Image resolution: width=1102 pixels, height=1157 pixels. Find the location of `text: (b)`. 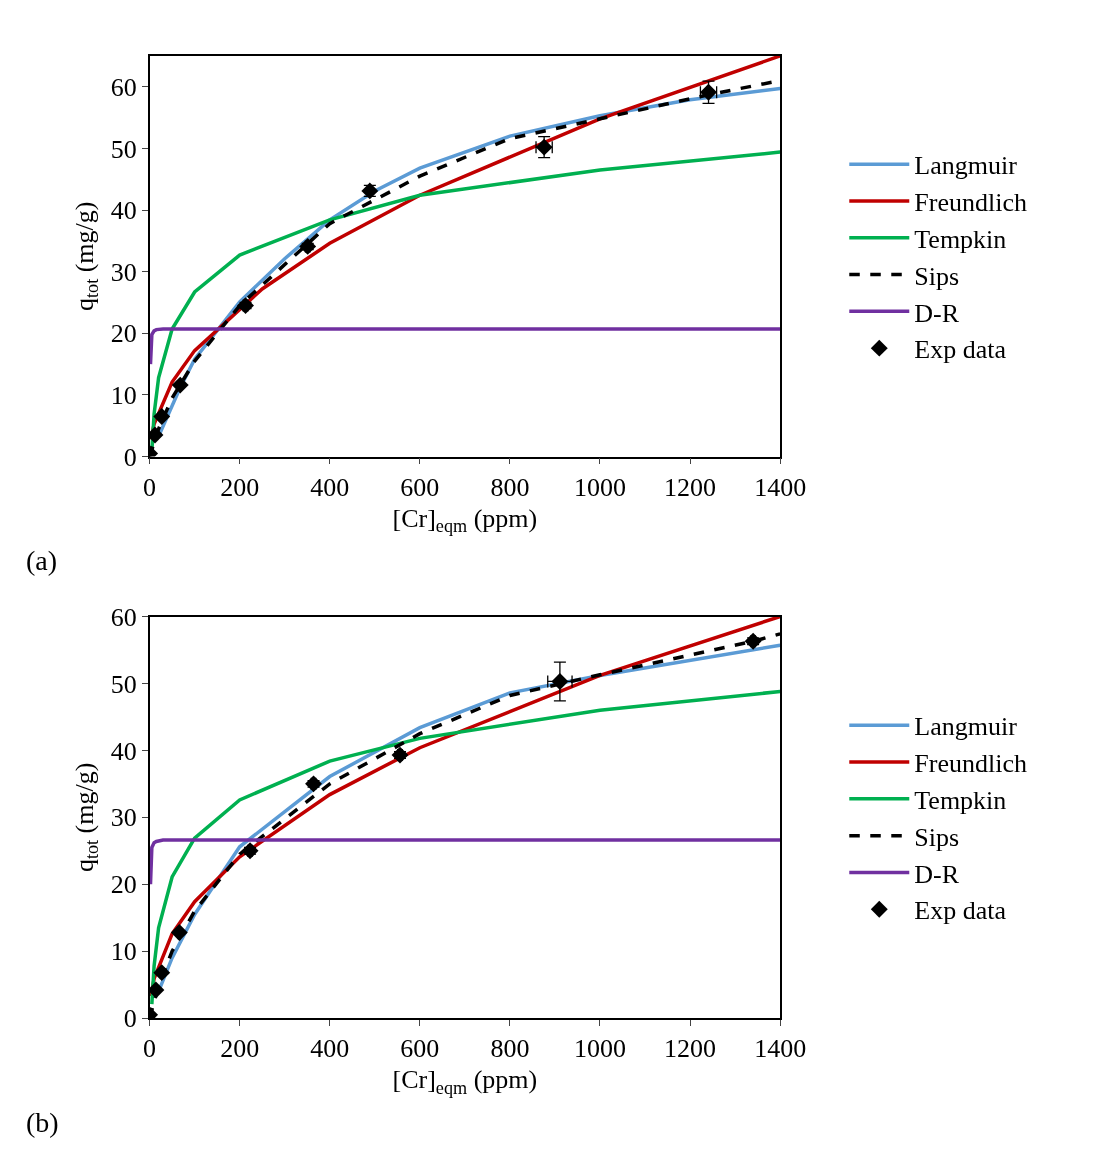

text: (b) is located at coordinates (42, 1122).